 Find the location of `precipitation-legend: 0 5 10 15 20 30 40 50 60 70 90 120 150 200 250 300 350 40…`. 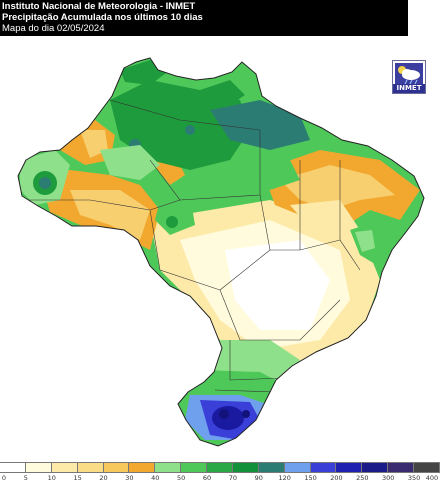

precipitation-legend: 0 5 10 15 20 30 40 50 60 70 90 120 150 200 250 300 350 40… is located at coordinates (220, 472).